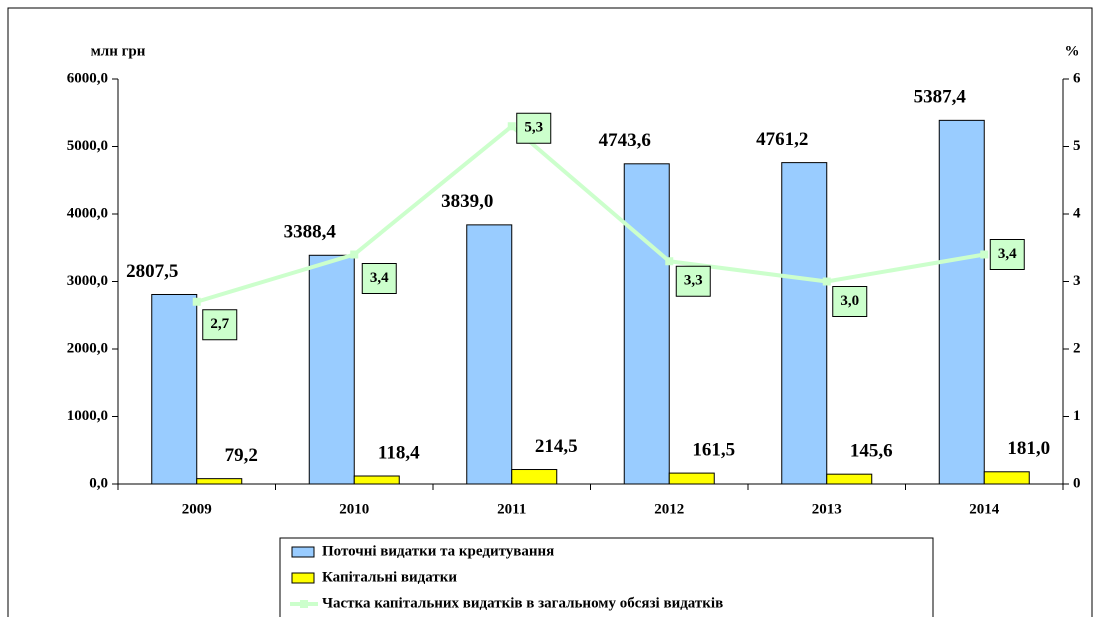 The height and width of the screenshot is (617, 1099). Describe the element at coordinates (1077, 281) in the screenshot. I see `y2-tick-label: 3` at that location.